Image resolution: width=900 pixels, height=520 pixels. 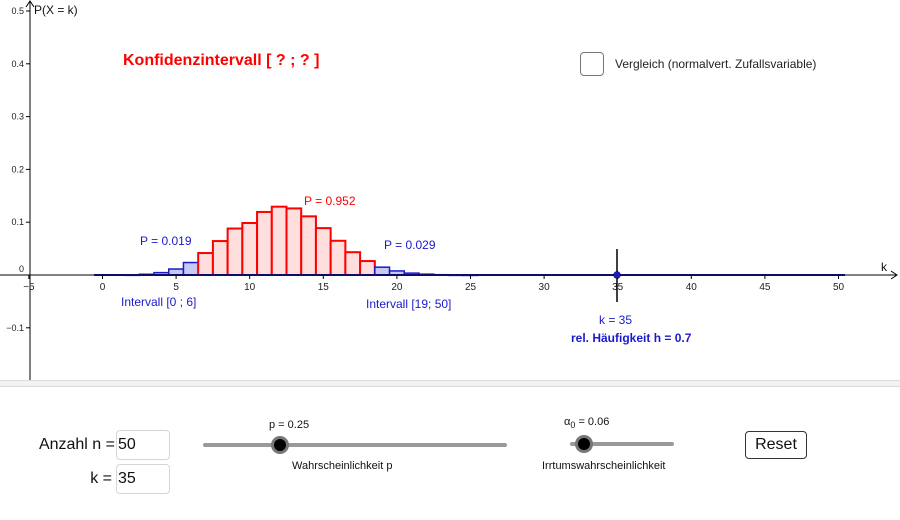 I want to click on y-ticks: −0.1 0 0.1 0.2 0.3 0.4 0.5, so click(x=18, y=169).